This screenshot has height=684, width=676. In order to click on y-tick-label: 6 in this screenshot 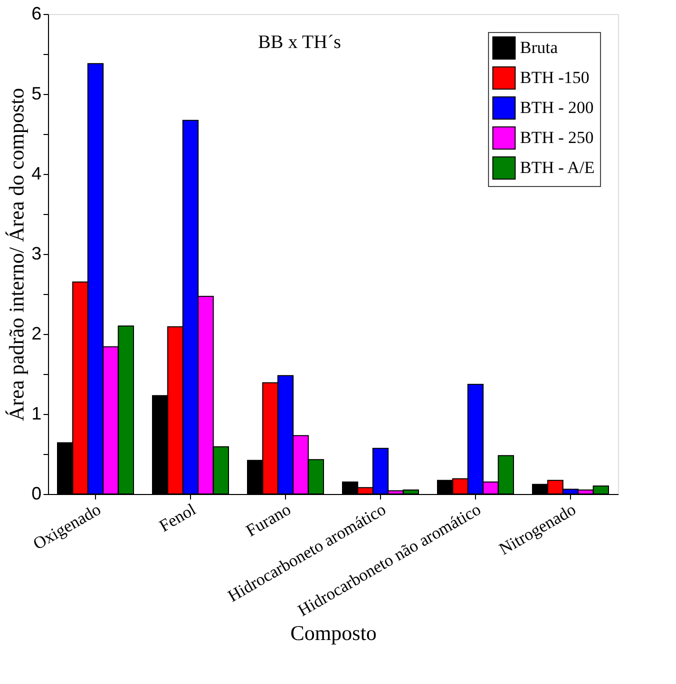, I will do `click(36, 14)`.